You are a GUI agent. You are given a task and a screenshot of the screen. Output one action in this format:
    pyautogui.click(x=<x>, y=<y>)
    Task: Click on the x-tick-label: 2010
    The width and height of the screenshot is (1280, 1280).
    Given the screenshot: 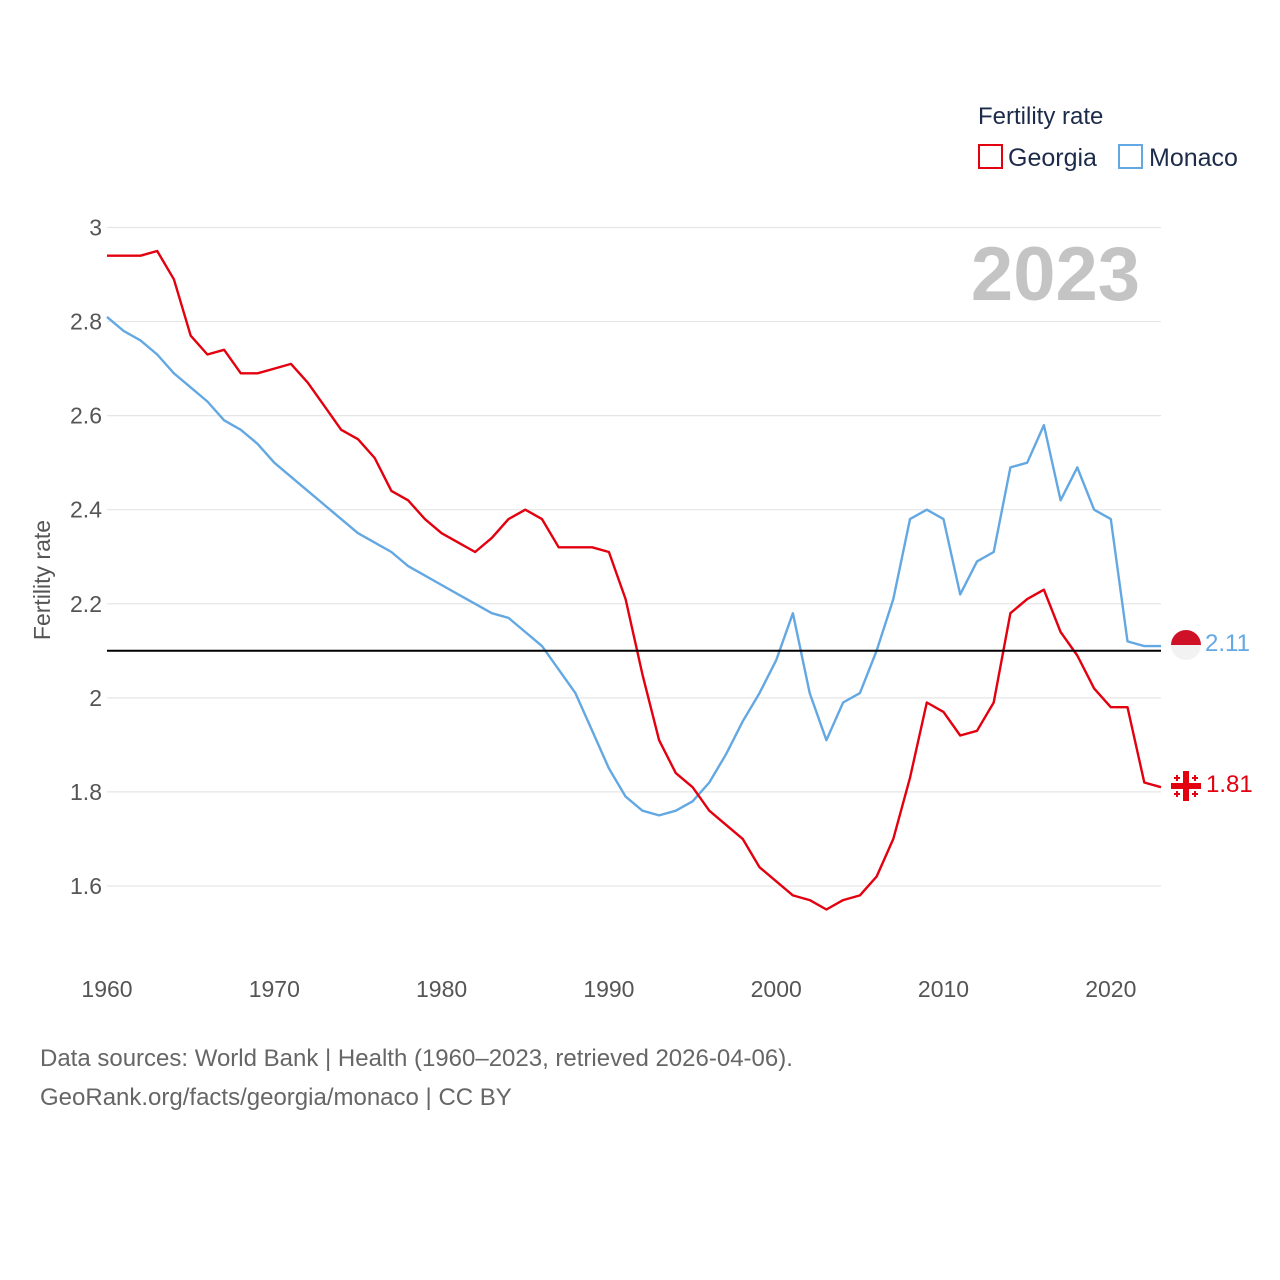 What is the action you would take?
    pyautogui.click(x=943, y=989)
    